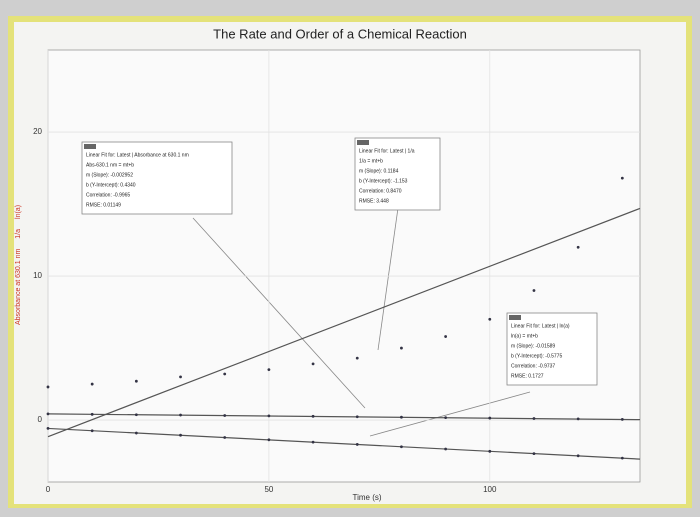 This screenshot has height=517, width=700. I want to click on y-tick-label: 10, so click(37, 275).